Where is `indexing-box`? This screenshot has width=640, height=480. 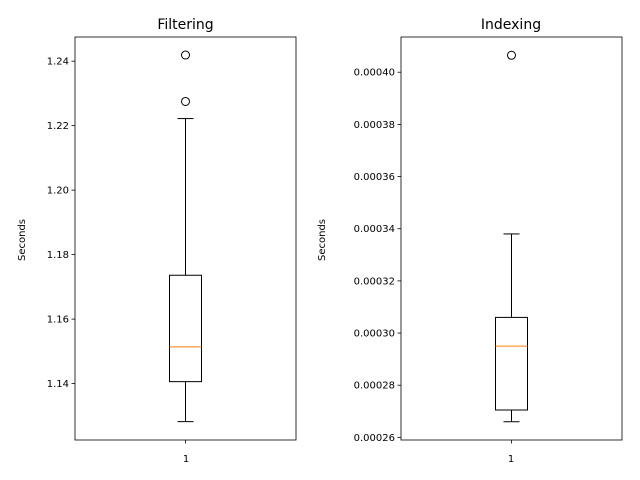 indexing-box is located at coordinates (511, 363).